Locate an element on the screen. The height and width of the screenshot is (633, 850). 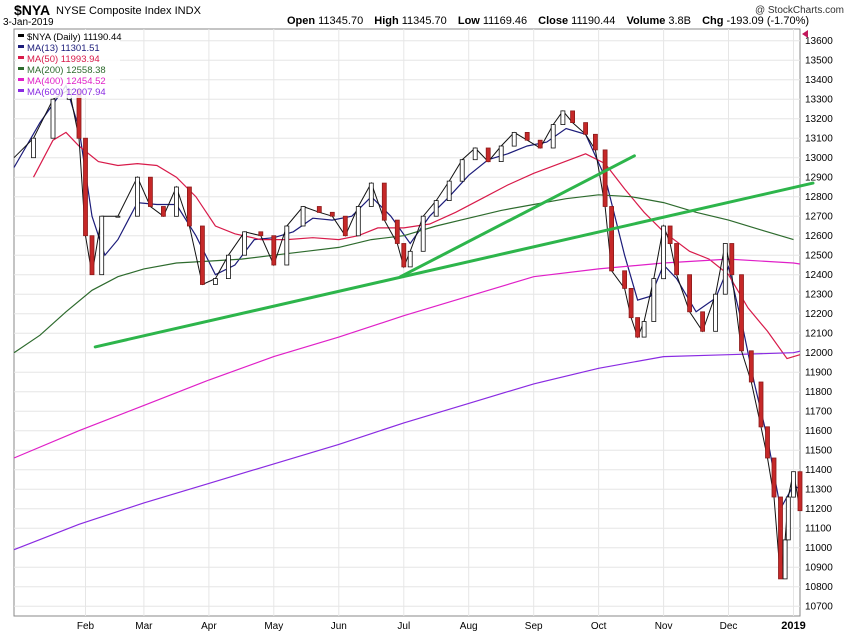
date-label: 3-Jan-2019 is located at coordinates (28, 22).